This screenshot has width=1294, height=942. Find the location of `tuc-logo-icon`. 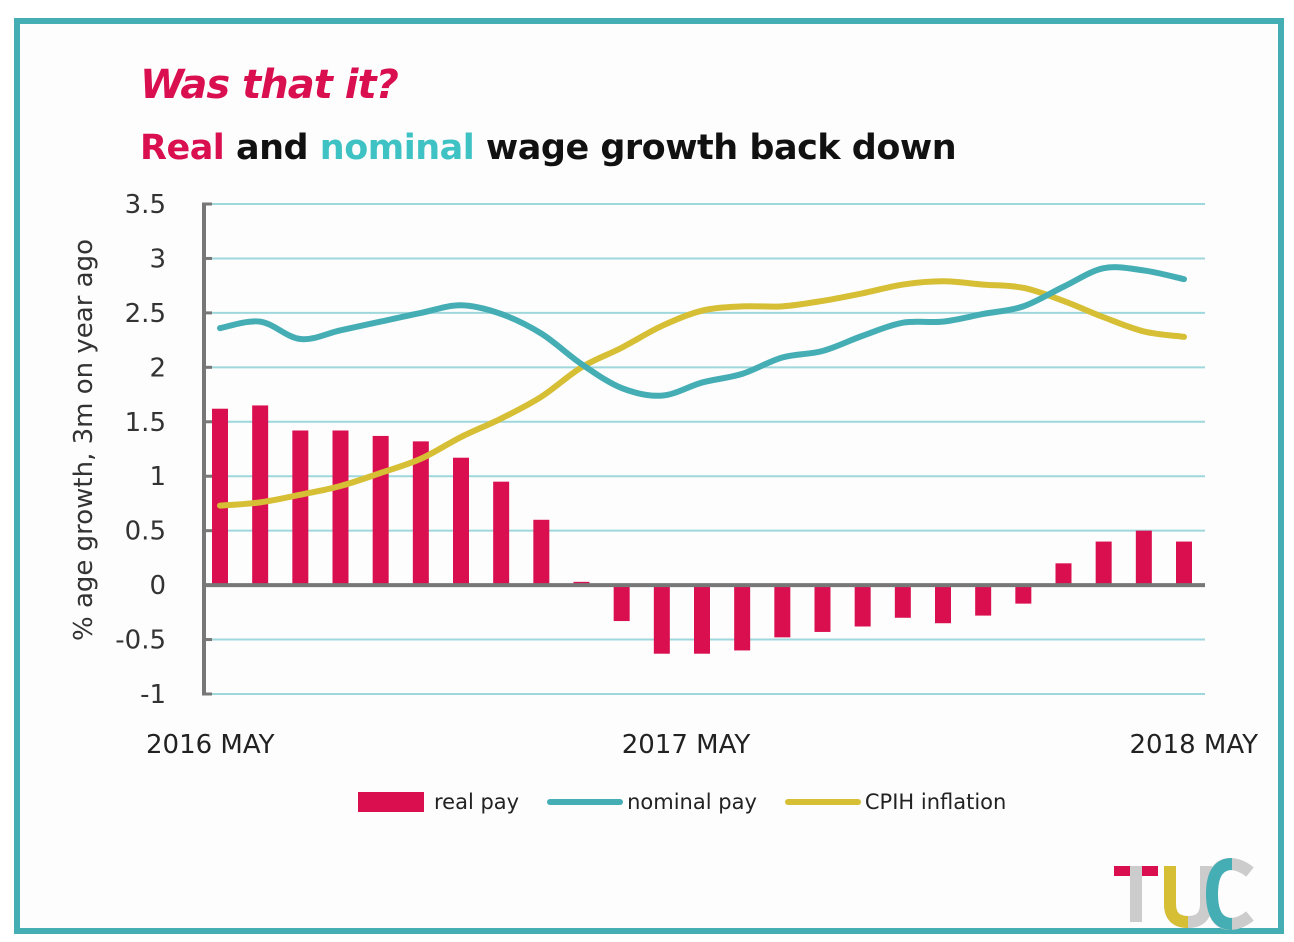

tuc-logo-icon is located at coordinates (1184, 894).